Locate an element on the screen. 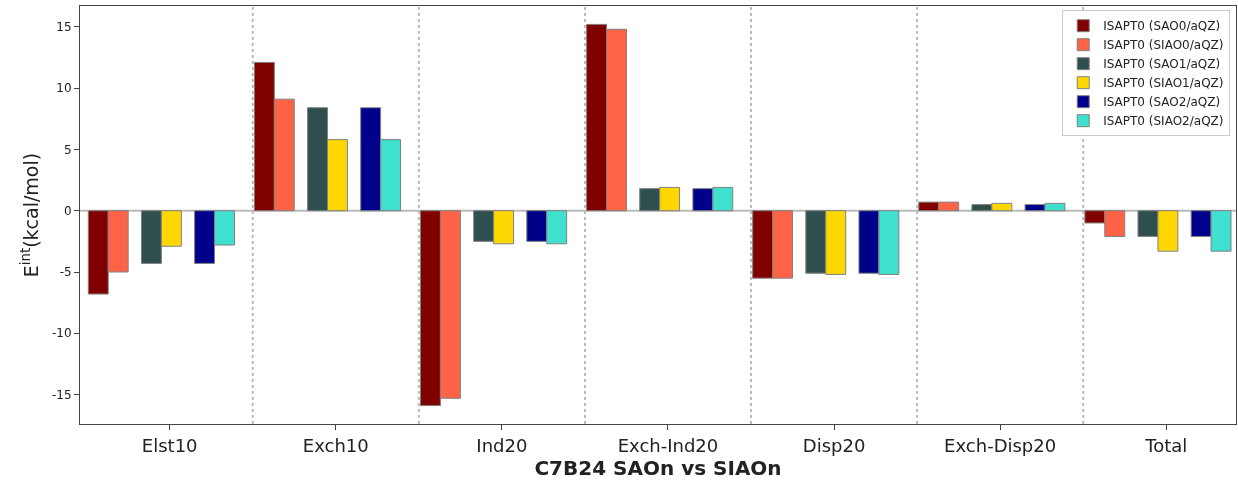  y-tick-label: 0 is located at coordinates (67, 210).